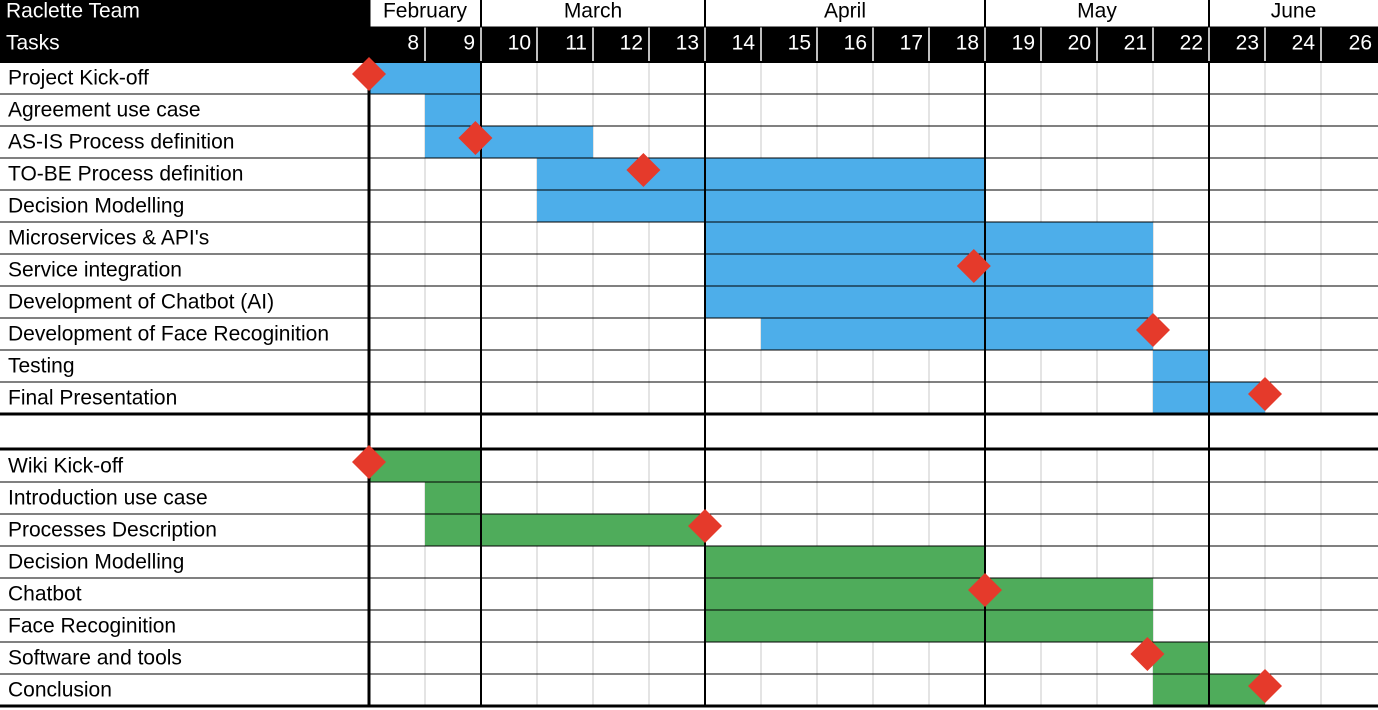  I want to click on task-label: Chatbot, so click(45, 594).